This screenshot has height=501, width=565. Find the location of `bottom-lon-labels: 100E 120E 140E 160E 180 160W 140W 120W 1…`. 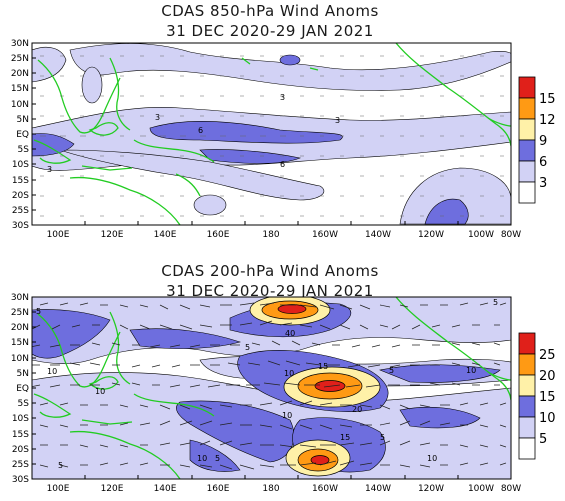

bottom-lon-labels: 100E 120E 140E 160E 180 160W 140W 120W 1… is located at coordinates (284, 489).